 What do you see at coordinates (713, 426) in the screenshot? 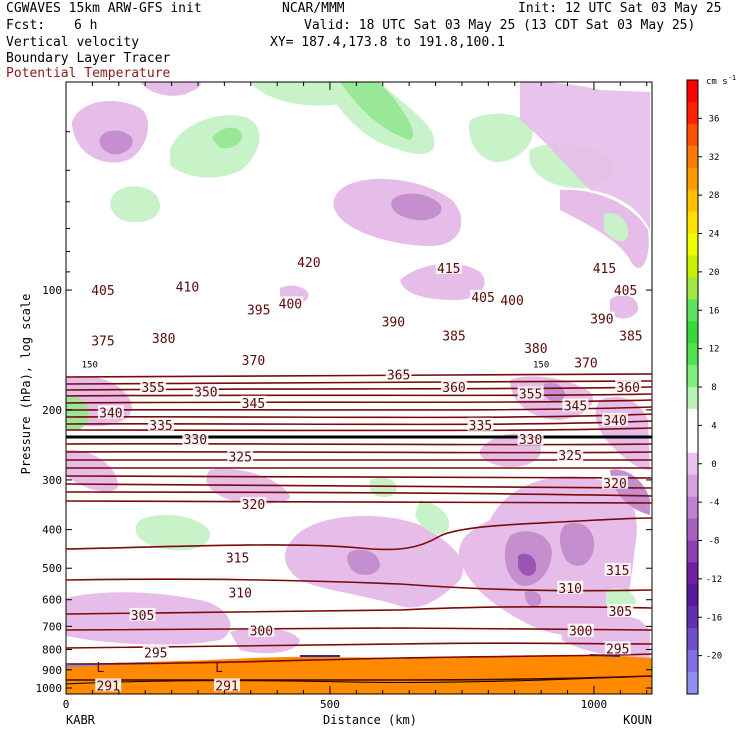
I see `colorbar-label: 4` at bounding box center [713, 426].